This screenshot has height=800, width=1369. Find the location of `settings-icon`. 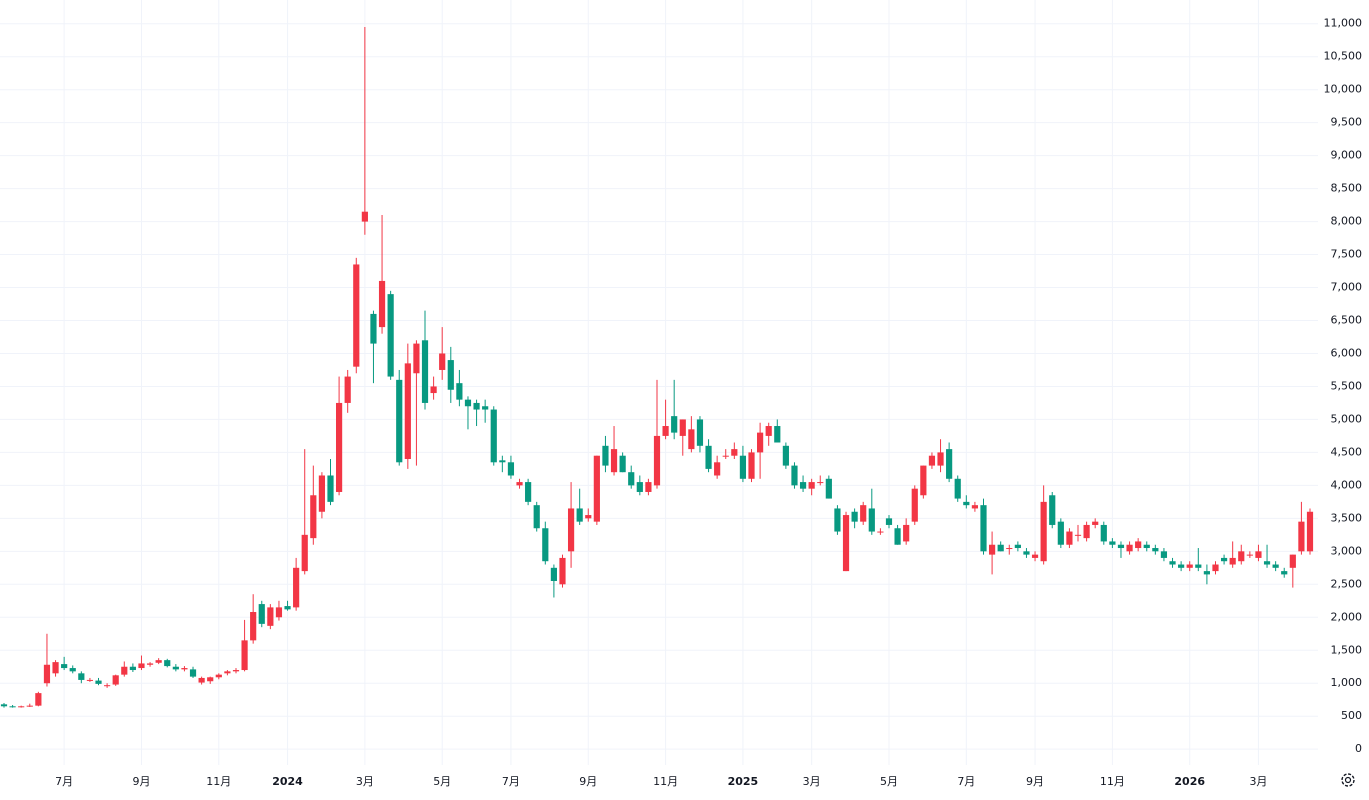

settings-icon is located at coordinates (1348, 780).